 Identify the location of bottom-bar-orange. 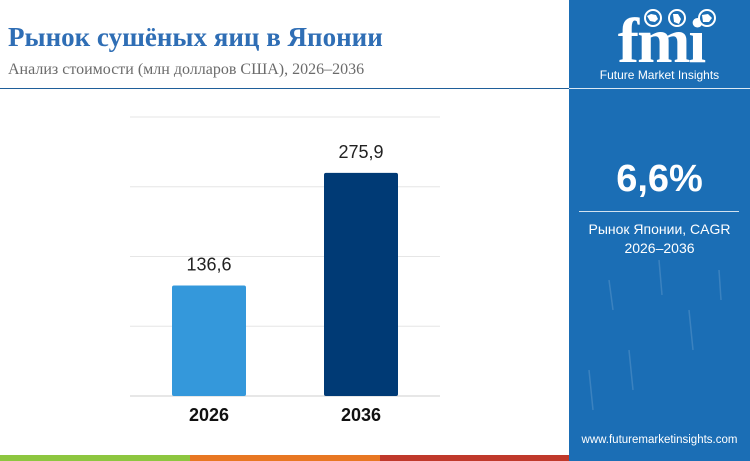
(285, 458).